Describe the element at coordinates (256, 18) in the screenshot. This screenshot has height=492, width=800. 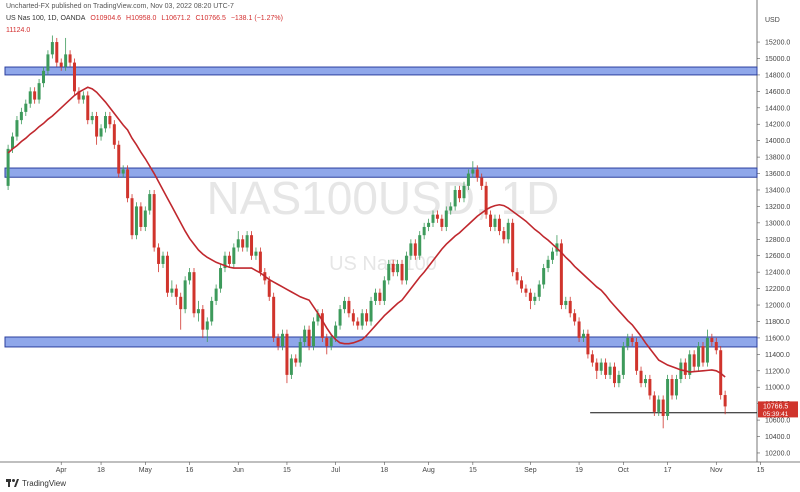
I see `change: −138.1 (−1.27%)` at that location.